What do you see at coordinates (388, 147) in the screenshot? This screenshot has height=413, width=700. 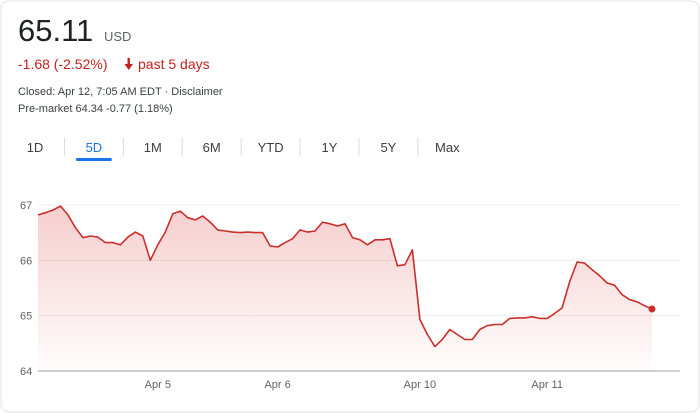 I see `tab: 5Y` at bounding box center [388, 147].